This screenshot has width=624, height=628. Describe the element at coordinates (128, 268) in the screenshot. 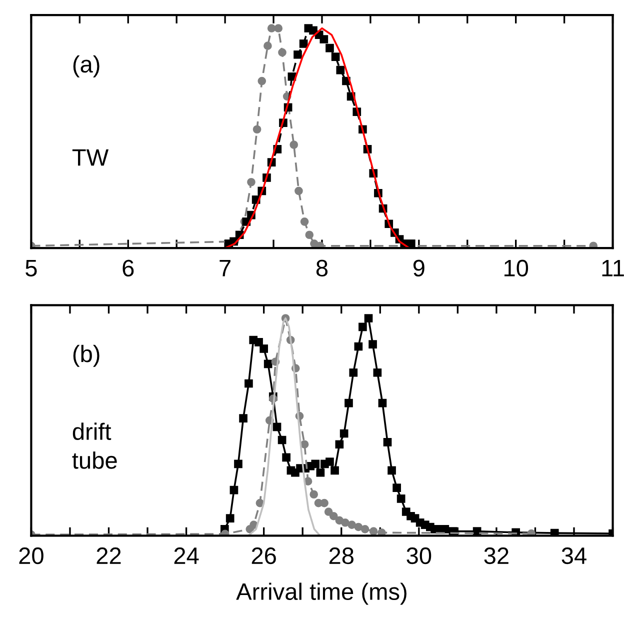

I see `x-tick-label: 6` at that location.